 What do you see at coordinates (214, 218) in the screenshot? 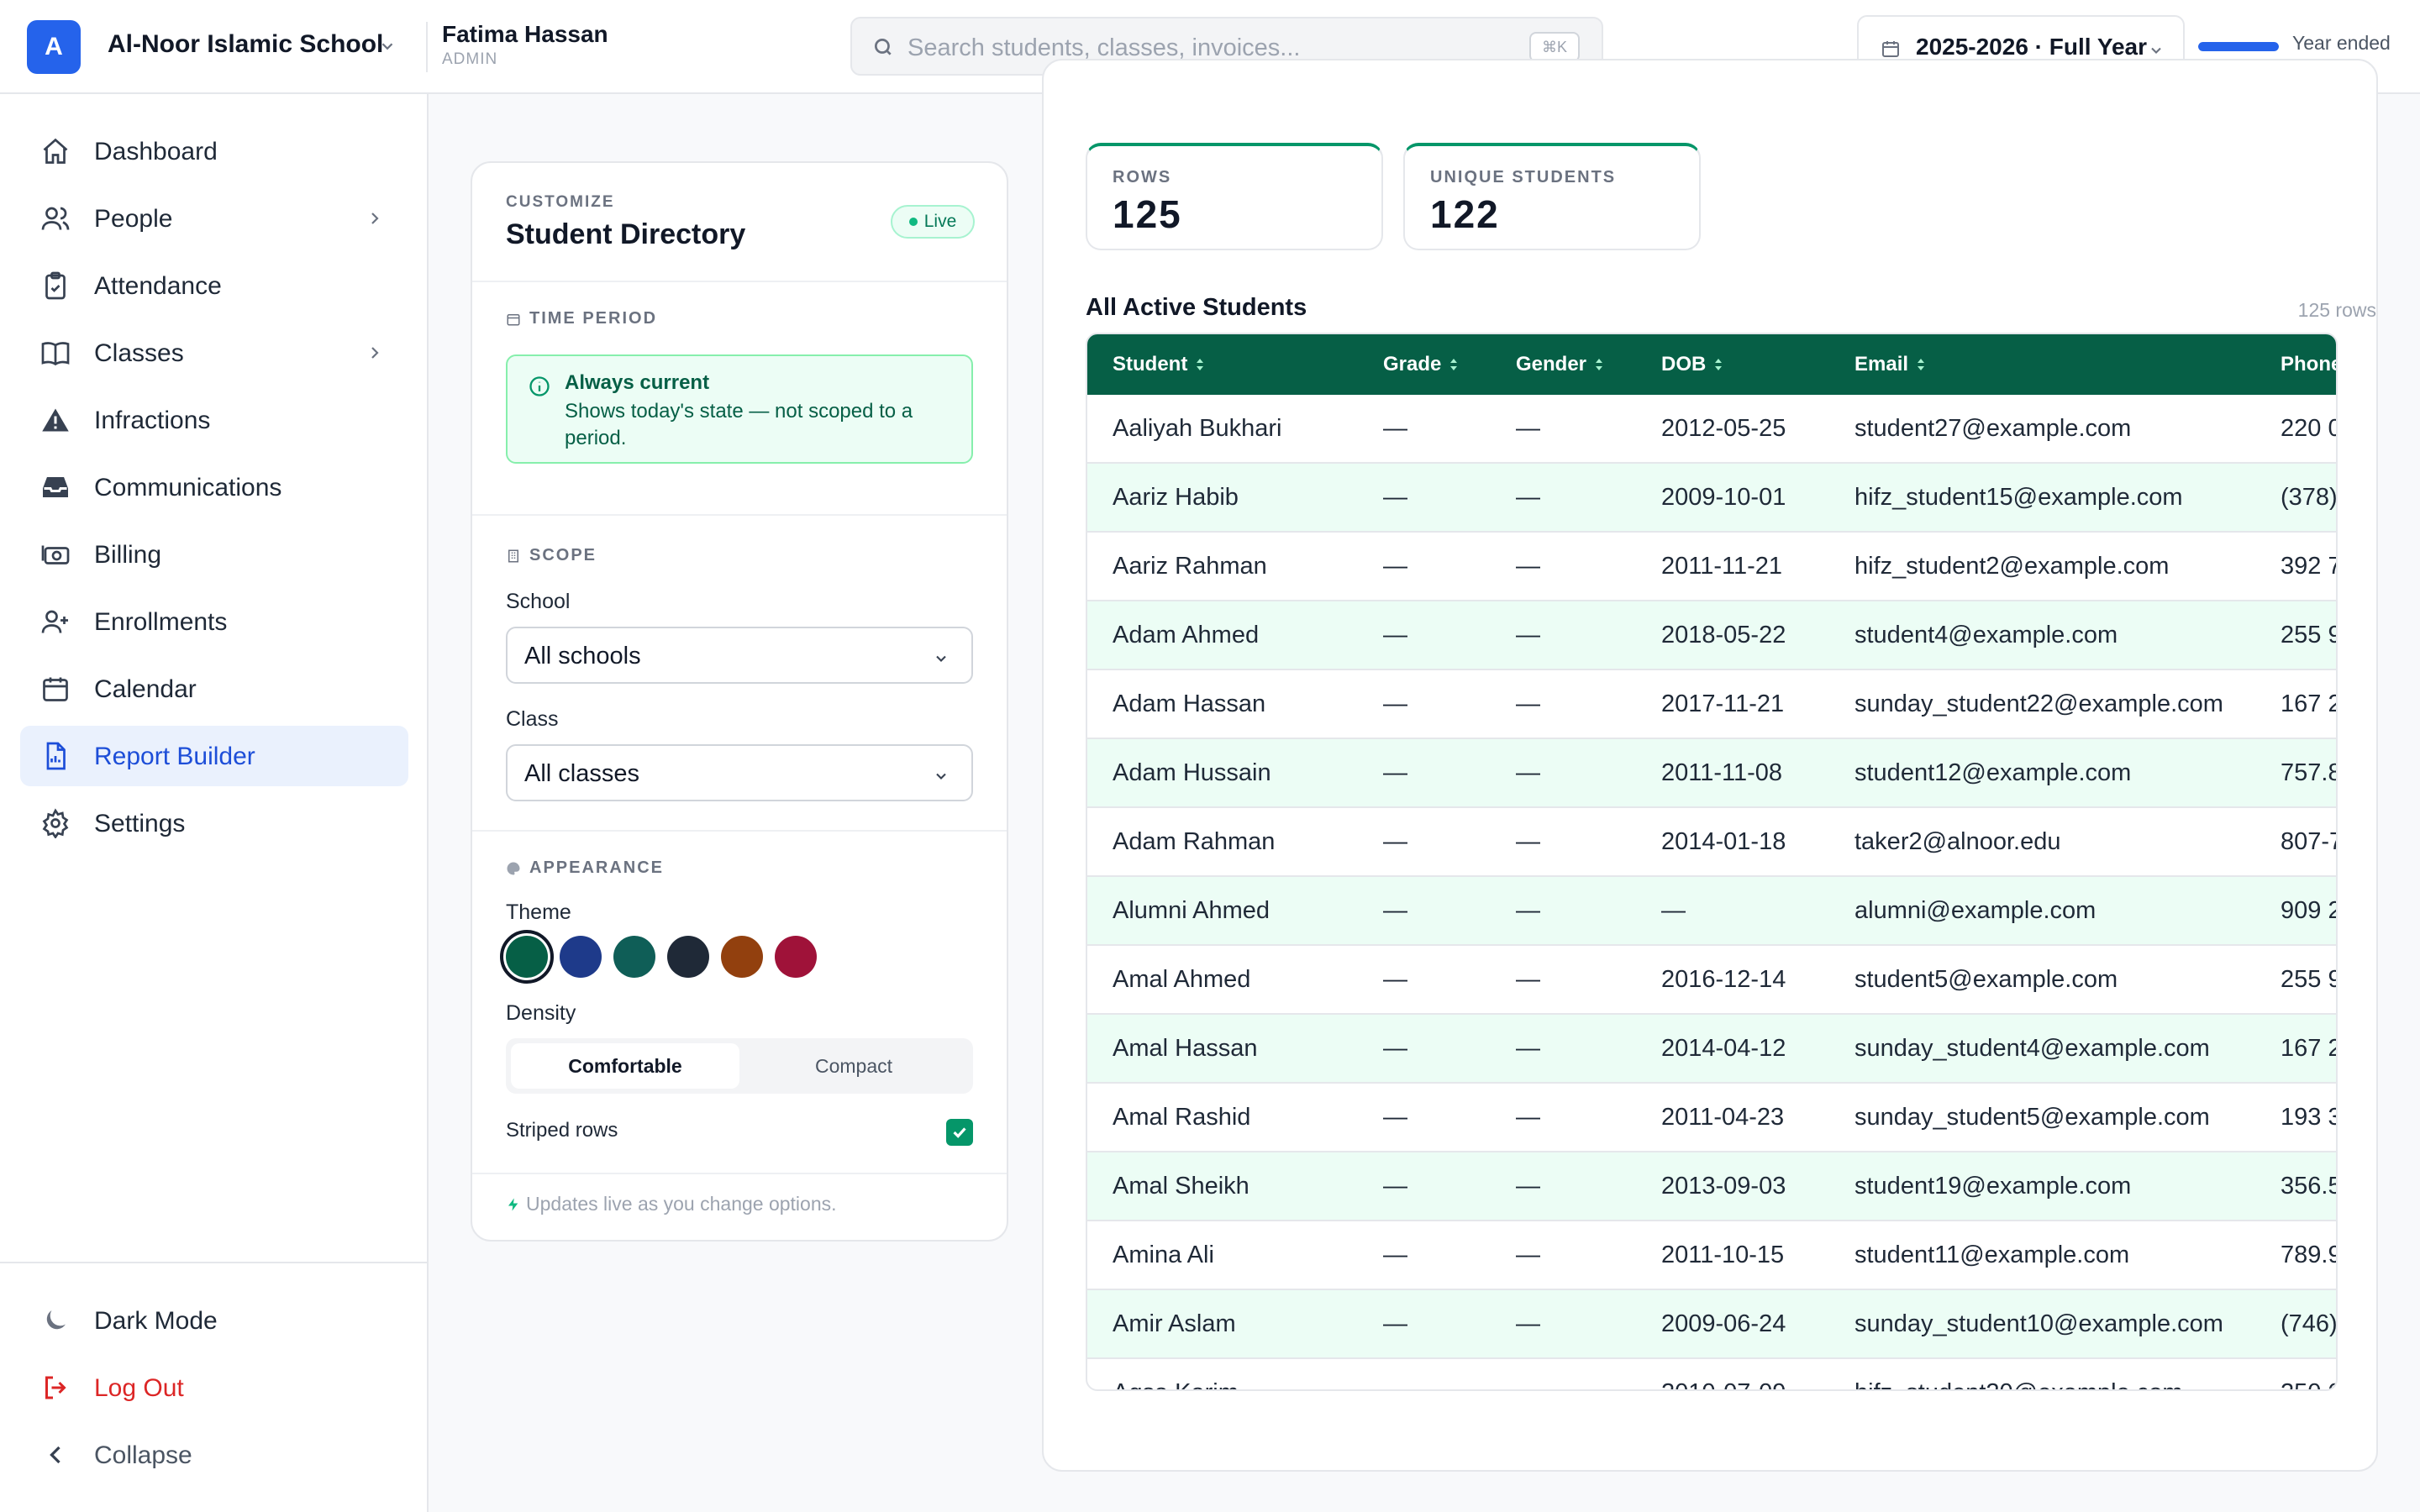
I see `sidebar-item-people: People` at bounding box center [214, 218].